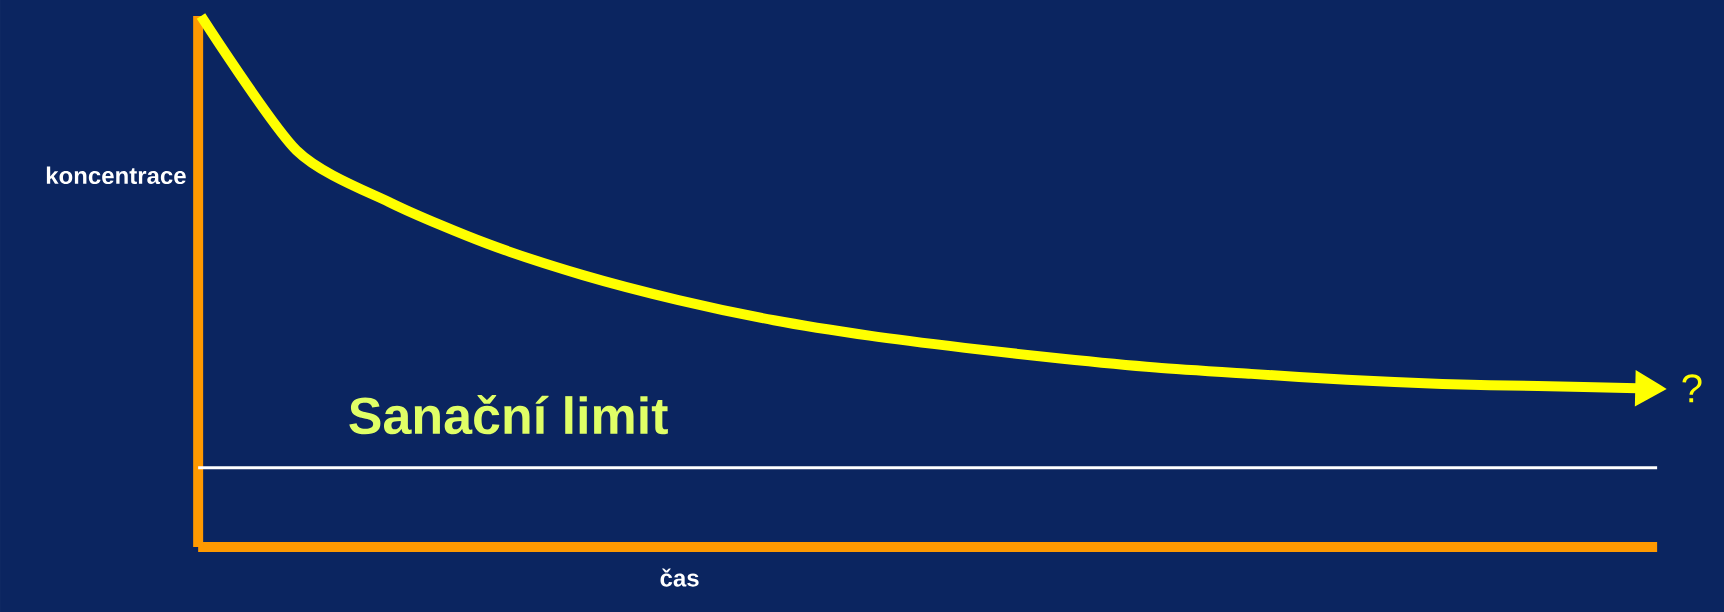 Image resolution: width=1724 pixels, height=612 pixels. I want to click on y-axis-title: koncentrace, so click(116, 175).